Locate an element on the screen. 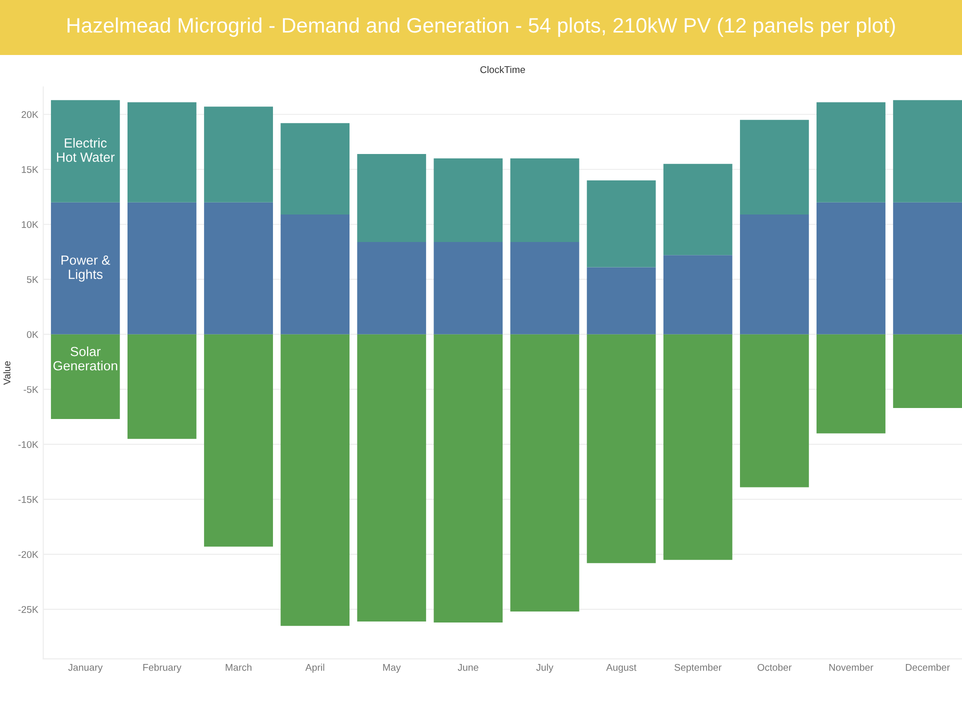  chart-title: Hazelmead Microgrid - Demand and Generation - 54 plots, 210kW PV (12 panels per plot) is located at coordinates (481, 27).